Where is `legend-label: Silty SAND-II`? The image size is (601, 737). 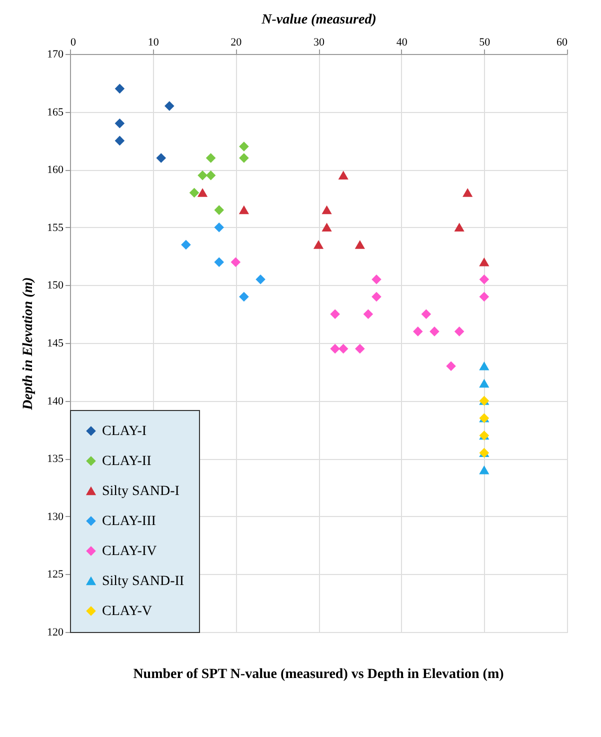 legend-label: Silty SAND-II is located at coordinates (143, 581).